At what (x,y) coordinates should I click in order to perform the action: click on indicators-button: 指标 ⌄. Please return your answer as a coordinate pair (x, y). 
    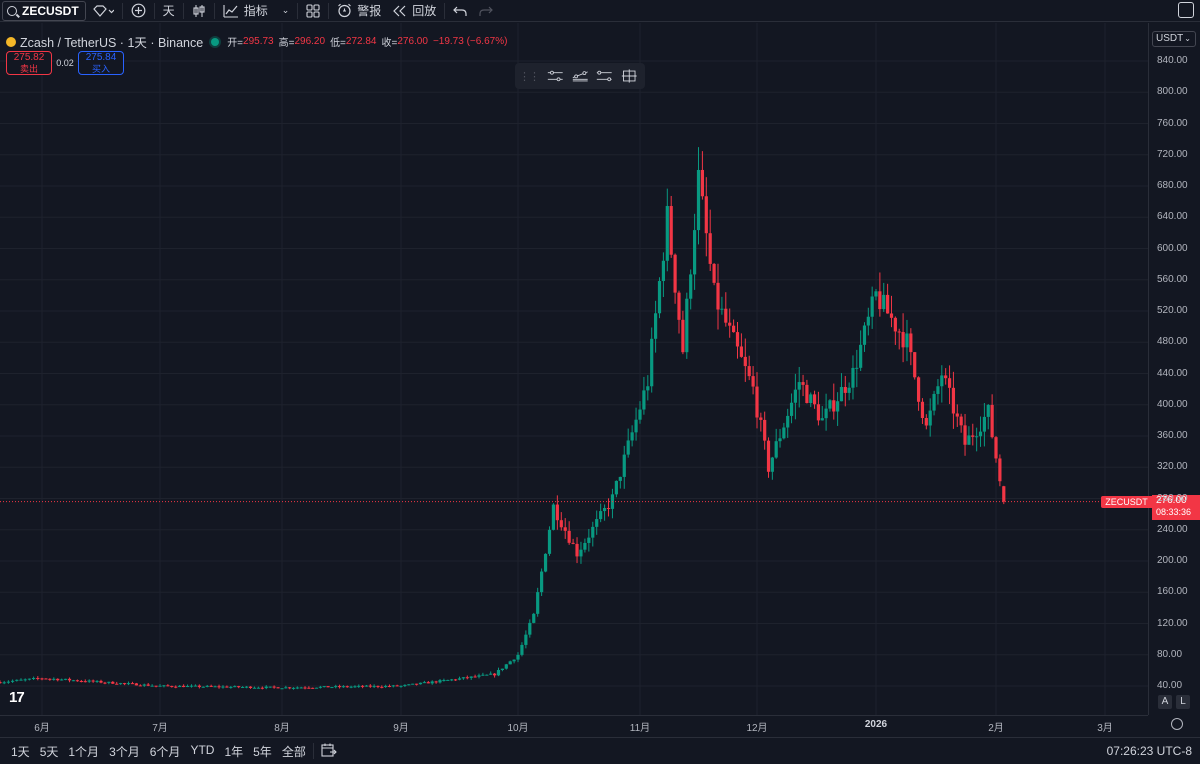
    Looking at the image, I should click on (256, 11).